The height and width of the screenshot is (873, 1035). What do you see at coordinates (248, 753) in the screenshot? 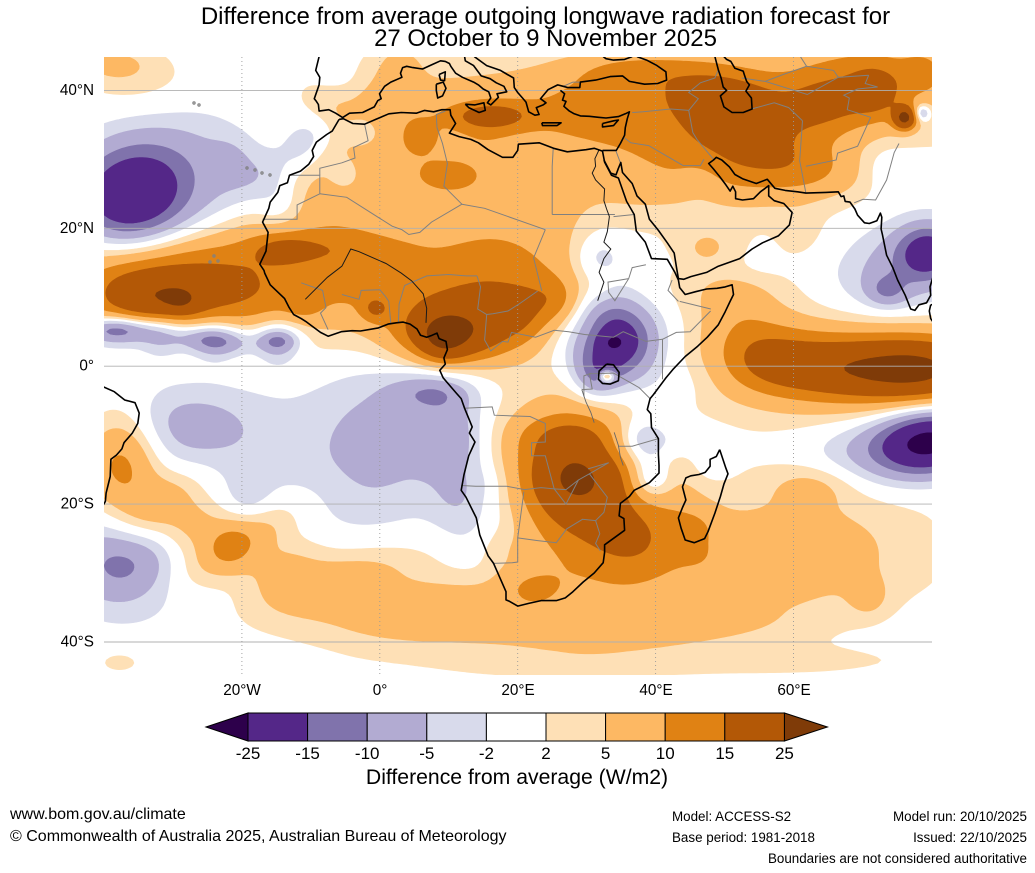
I see `svg-text: -25` at bounding box center [248, 753].